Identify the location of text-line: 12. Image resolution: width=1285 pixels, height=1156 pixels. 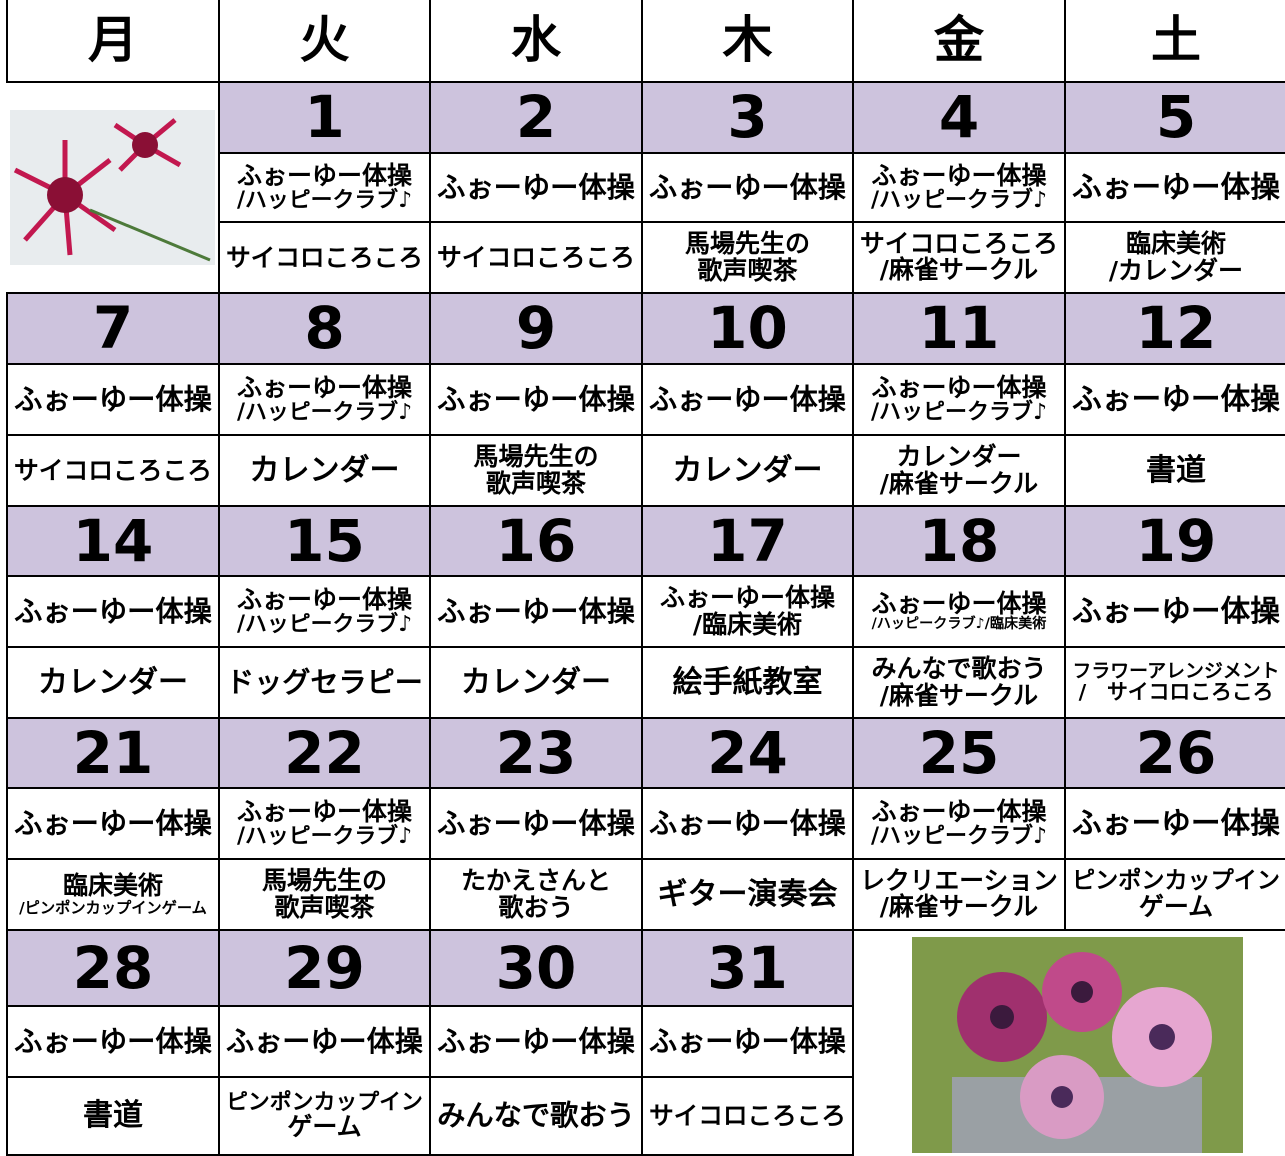
(1176, 328).